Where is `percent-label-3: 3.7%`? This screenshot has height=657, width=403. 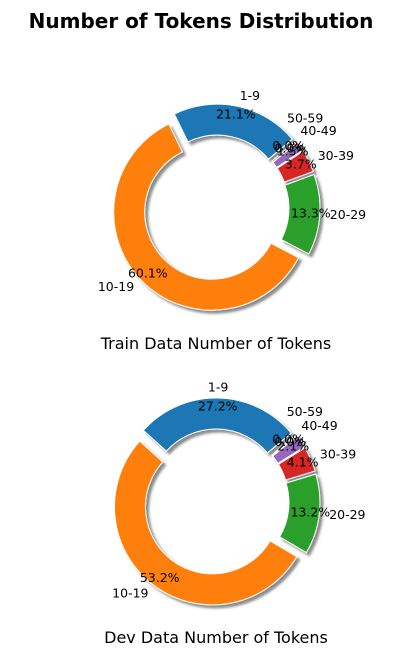 percent-label-3: 3.7% is located at coordinates (301, 164).